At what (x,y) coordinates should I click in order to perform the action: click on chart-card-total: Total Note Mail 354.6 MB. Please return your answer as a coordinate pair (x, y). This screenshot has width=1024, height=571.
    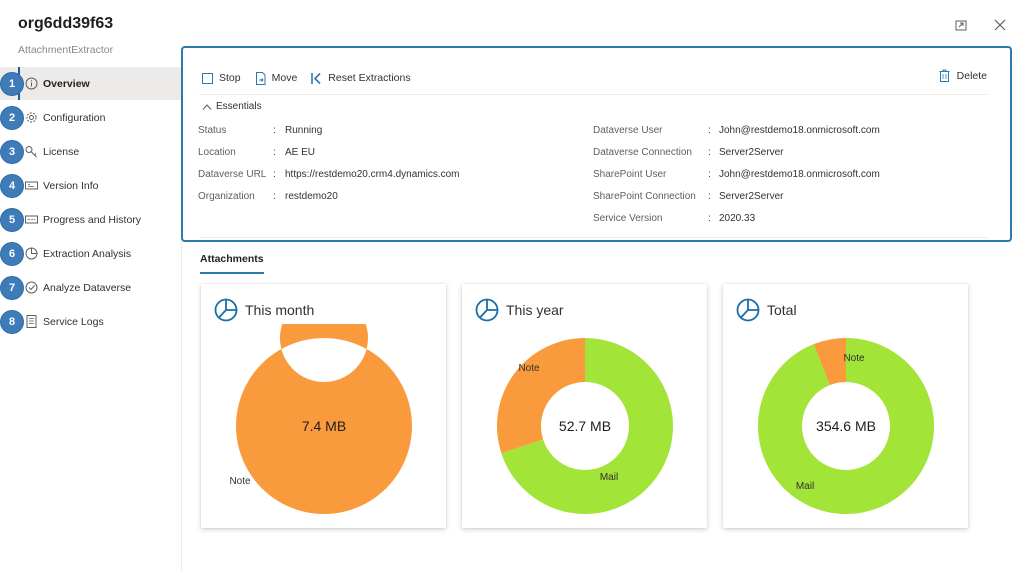
    Looking at the image, I should click on (845, 406).